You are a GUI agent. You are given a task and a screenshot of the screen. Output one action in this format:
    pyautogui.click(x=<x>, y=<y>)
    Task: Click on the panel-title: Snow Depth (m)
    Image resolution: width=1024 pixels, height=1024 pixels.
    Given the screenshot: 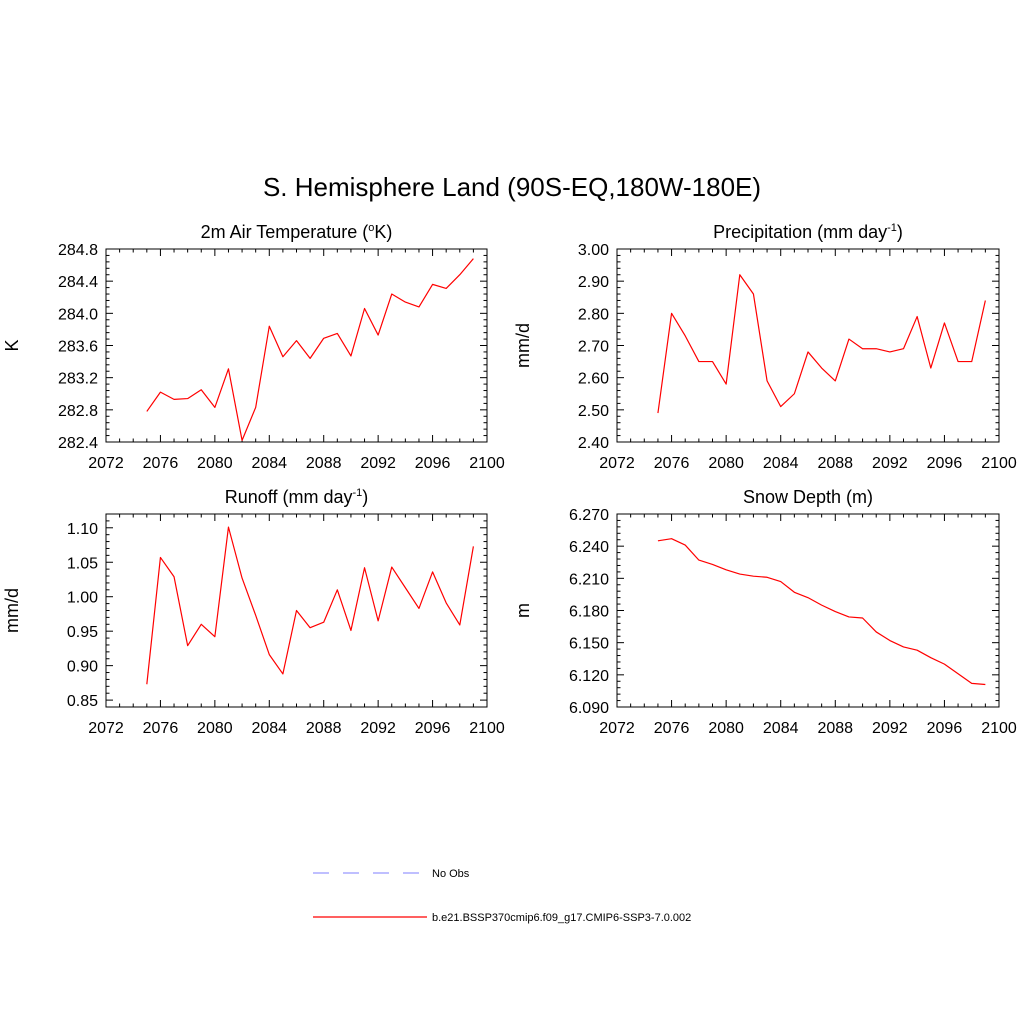 What is the action you would take?
    pyautogui.click(x=808, y=497)
    